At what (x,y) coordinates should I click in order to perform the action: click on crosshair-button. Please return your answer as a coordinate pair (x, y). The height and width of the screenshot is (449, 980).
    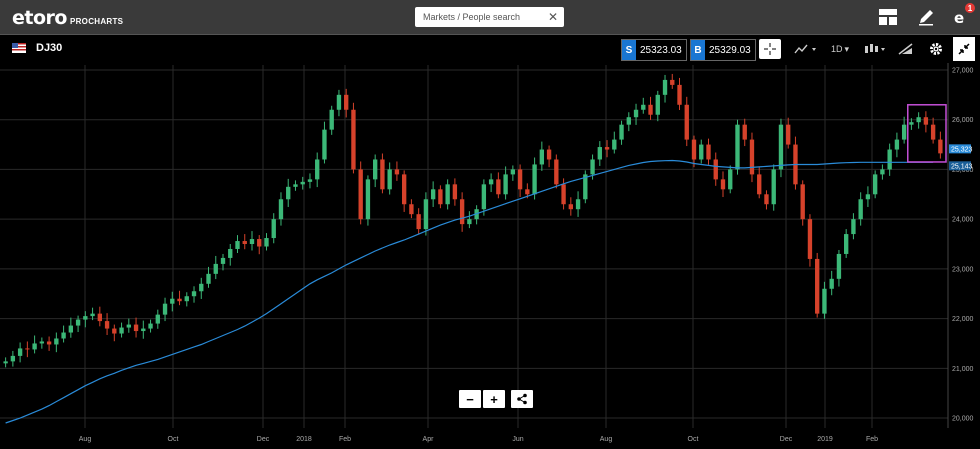
    Looking at the image, I should click on (770, 49).